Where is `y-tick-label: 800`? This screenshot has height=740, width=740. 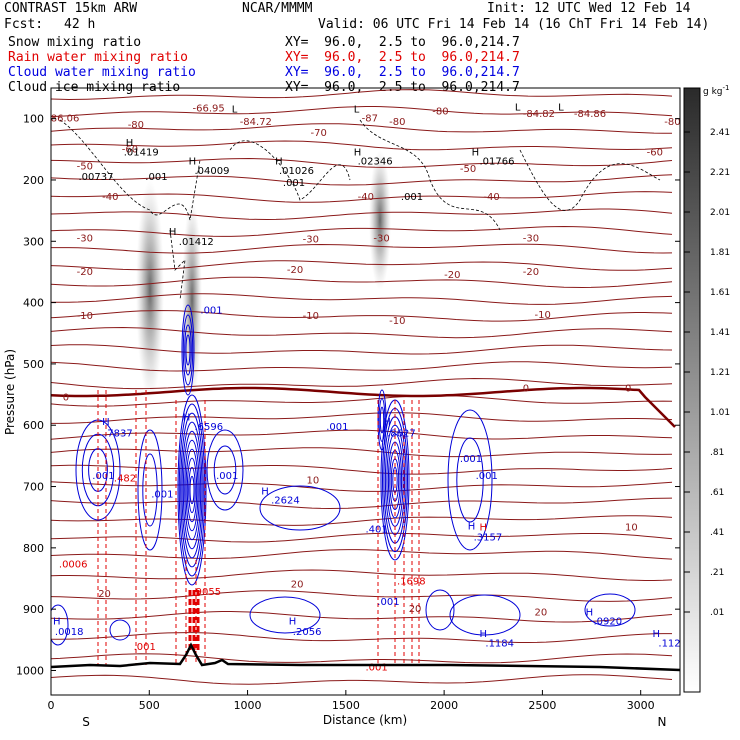
y-tick-label: 800 is located at coordinates (33, 548).